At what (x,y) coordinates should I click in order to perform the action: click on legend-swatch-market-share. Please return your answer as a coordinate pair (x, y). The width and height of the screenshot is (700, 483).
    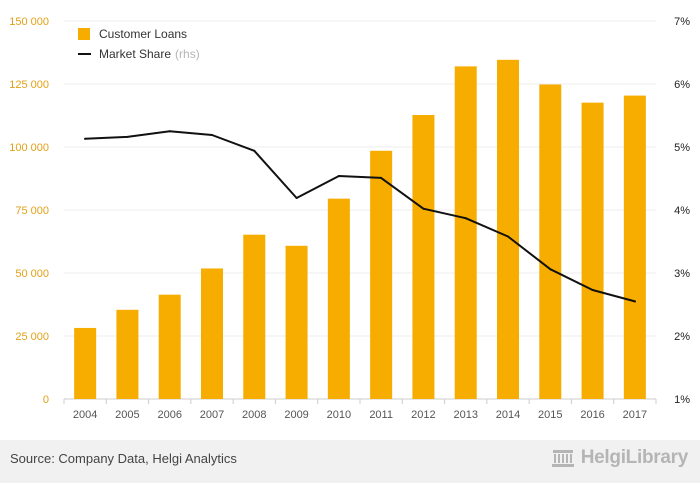
    Looking at the image, I should click on (84, 54).